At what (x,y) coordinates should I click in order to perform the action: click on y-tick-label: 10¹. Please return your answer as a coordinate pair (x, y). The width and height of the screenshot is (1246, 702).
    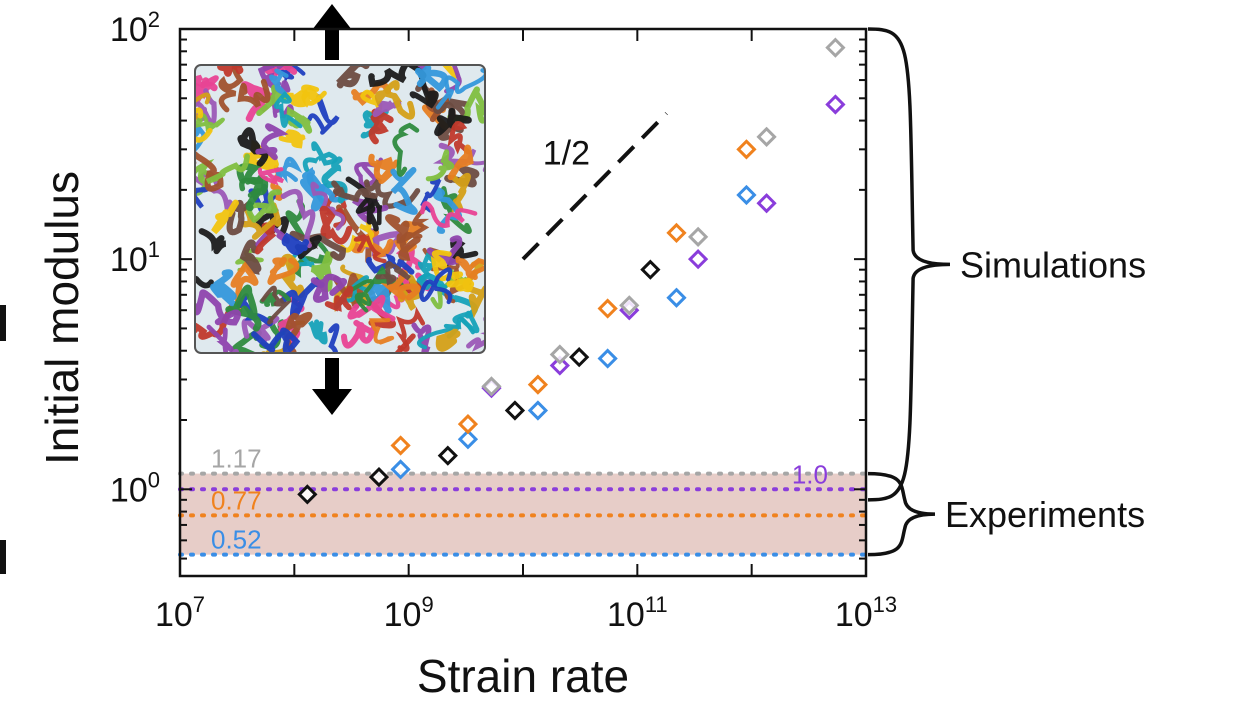
    Looking at the image, I should click on (135, 258).